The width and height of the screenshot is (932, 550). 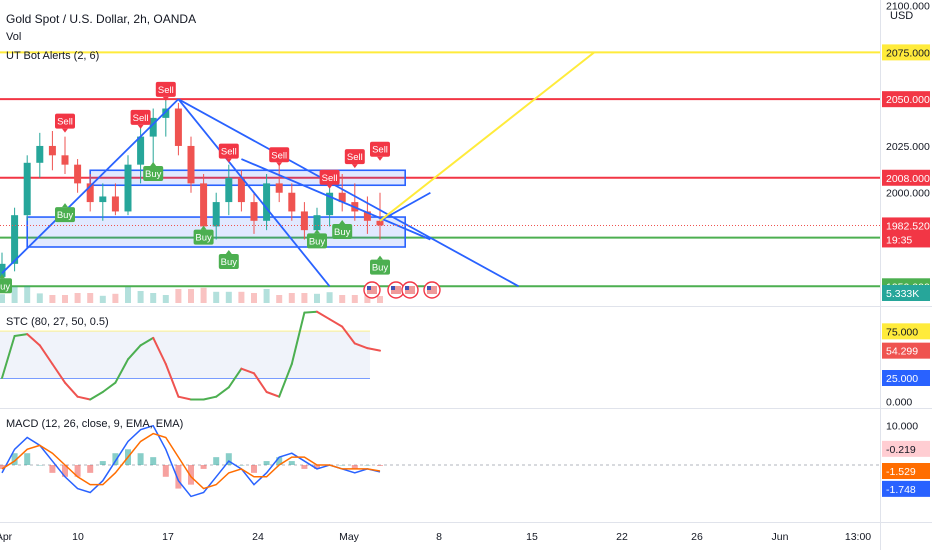 I want to click on time-tick-label: 26, so click(x=697, y=537).